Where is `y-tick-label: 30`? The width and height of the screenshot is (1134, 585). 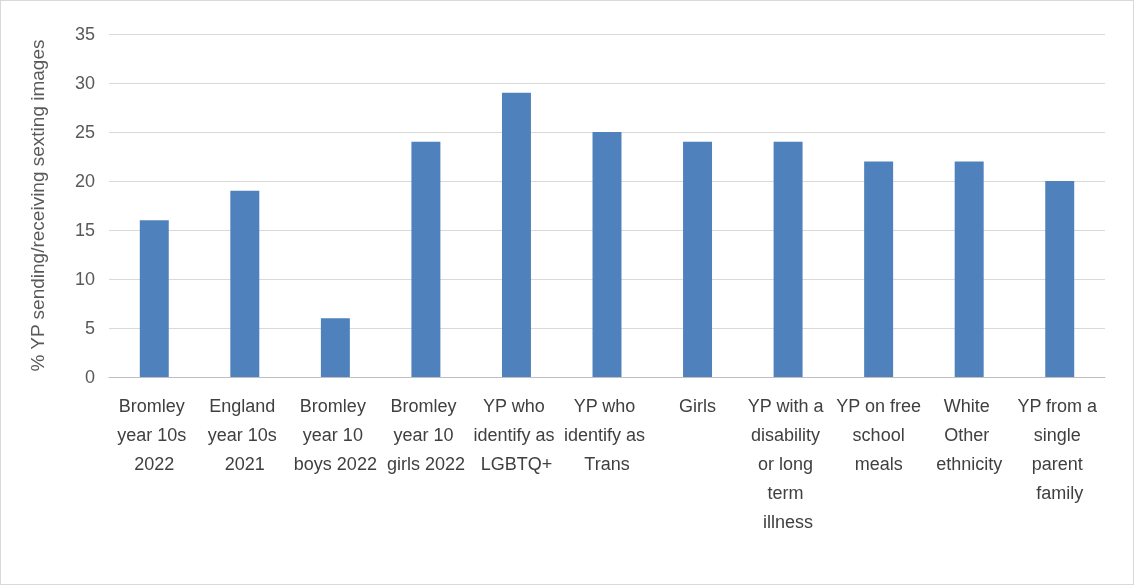 y-tick-label: 30 is located at coordinates (84, 83).